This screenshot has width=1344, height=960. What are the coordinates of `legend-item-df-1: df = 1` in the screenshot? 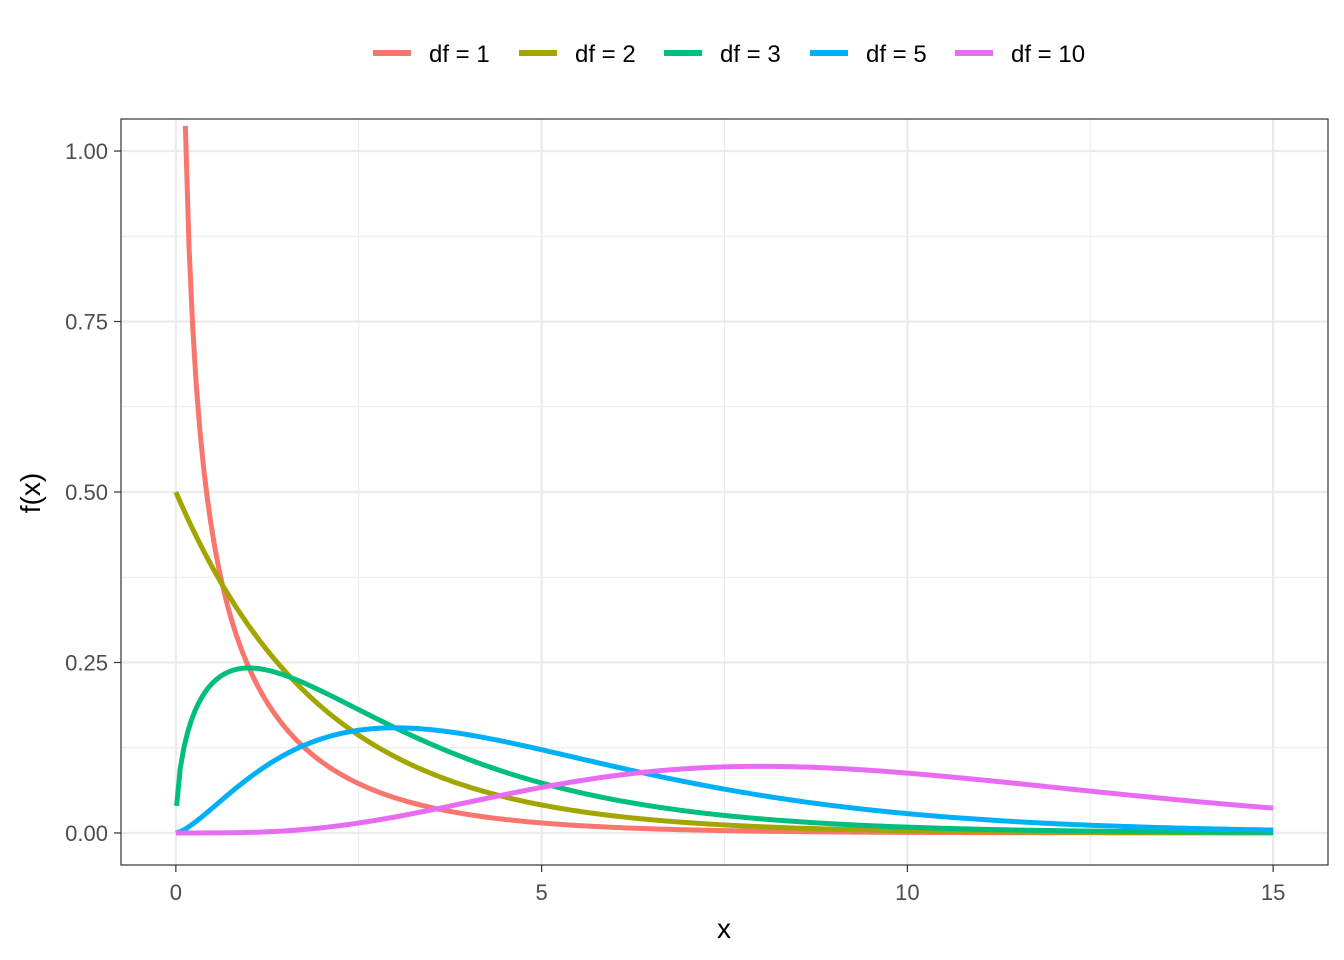 It's located at (431, 54).